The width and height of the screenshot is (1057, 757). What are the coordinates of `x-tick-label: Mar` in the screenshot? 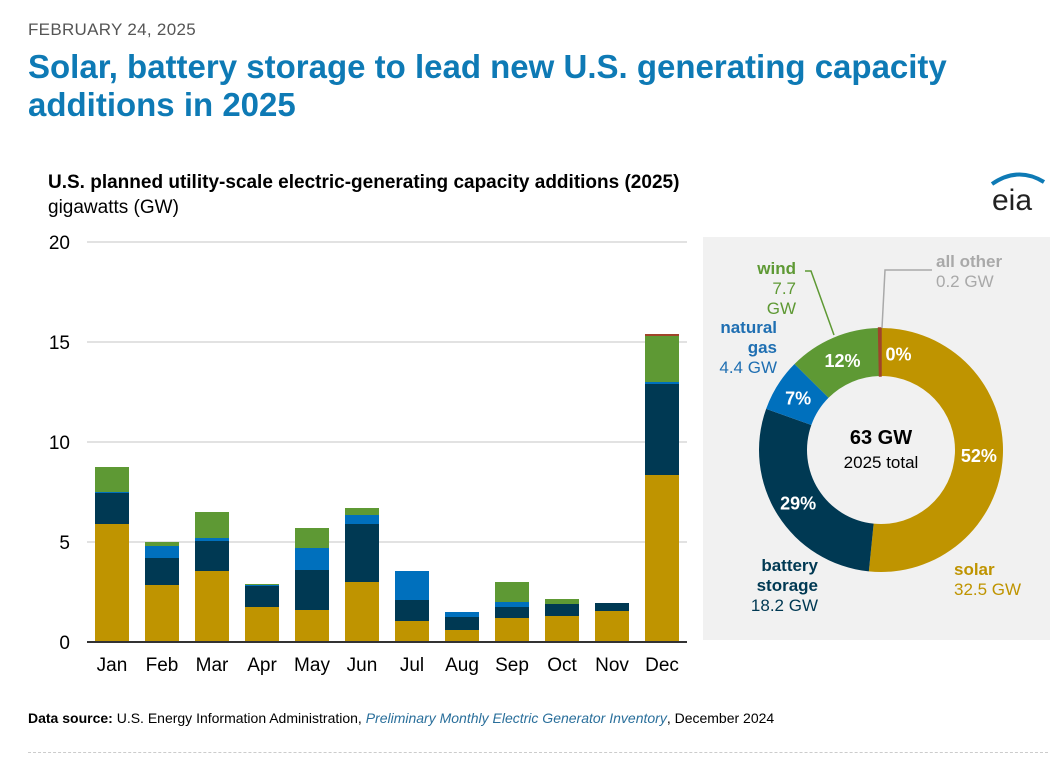 It's located at (212, 665).